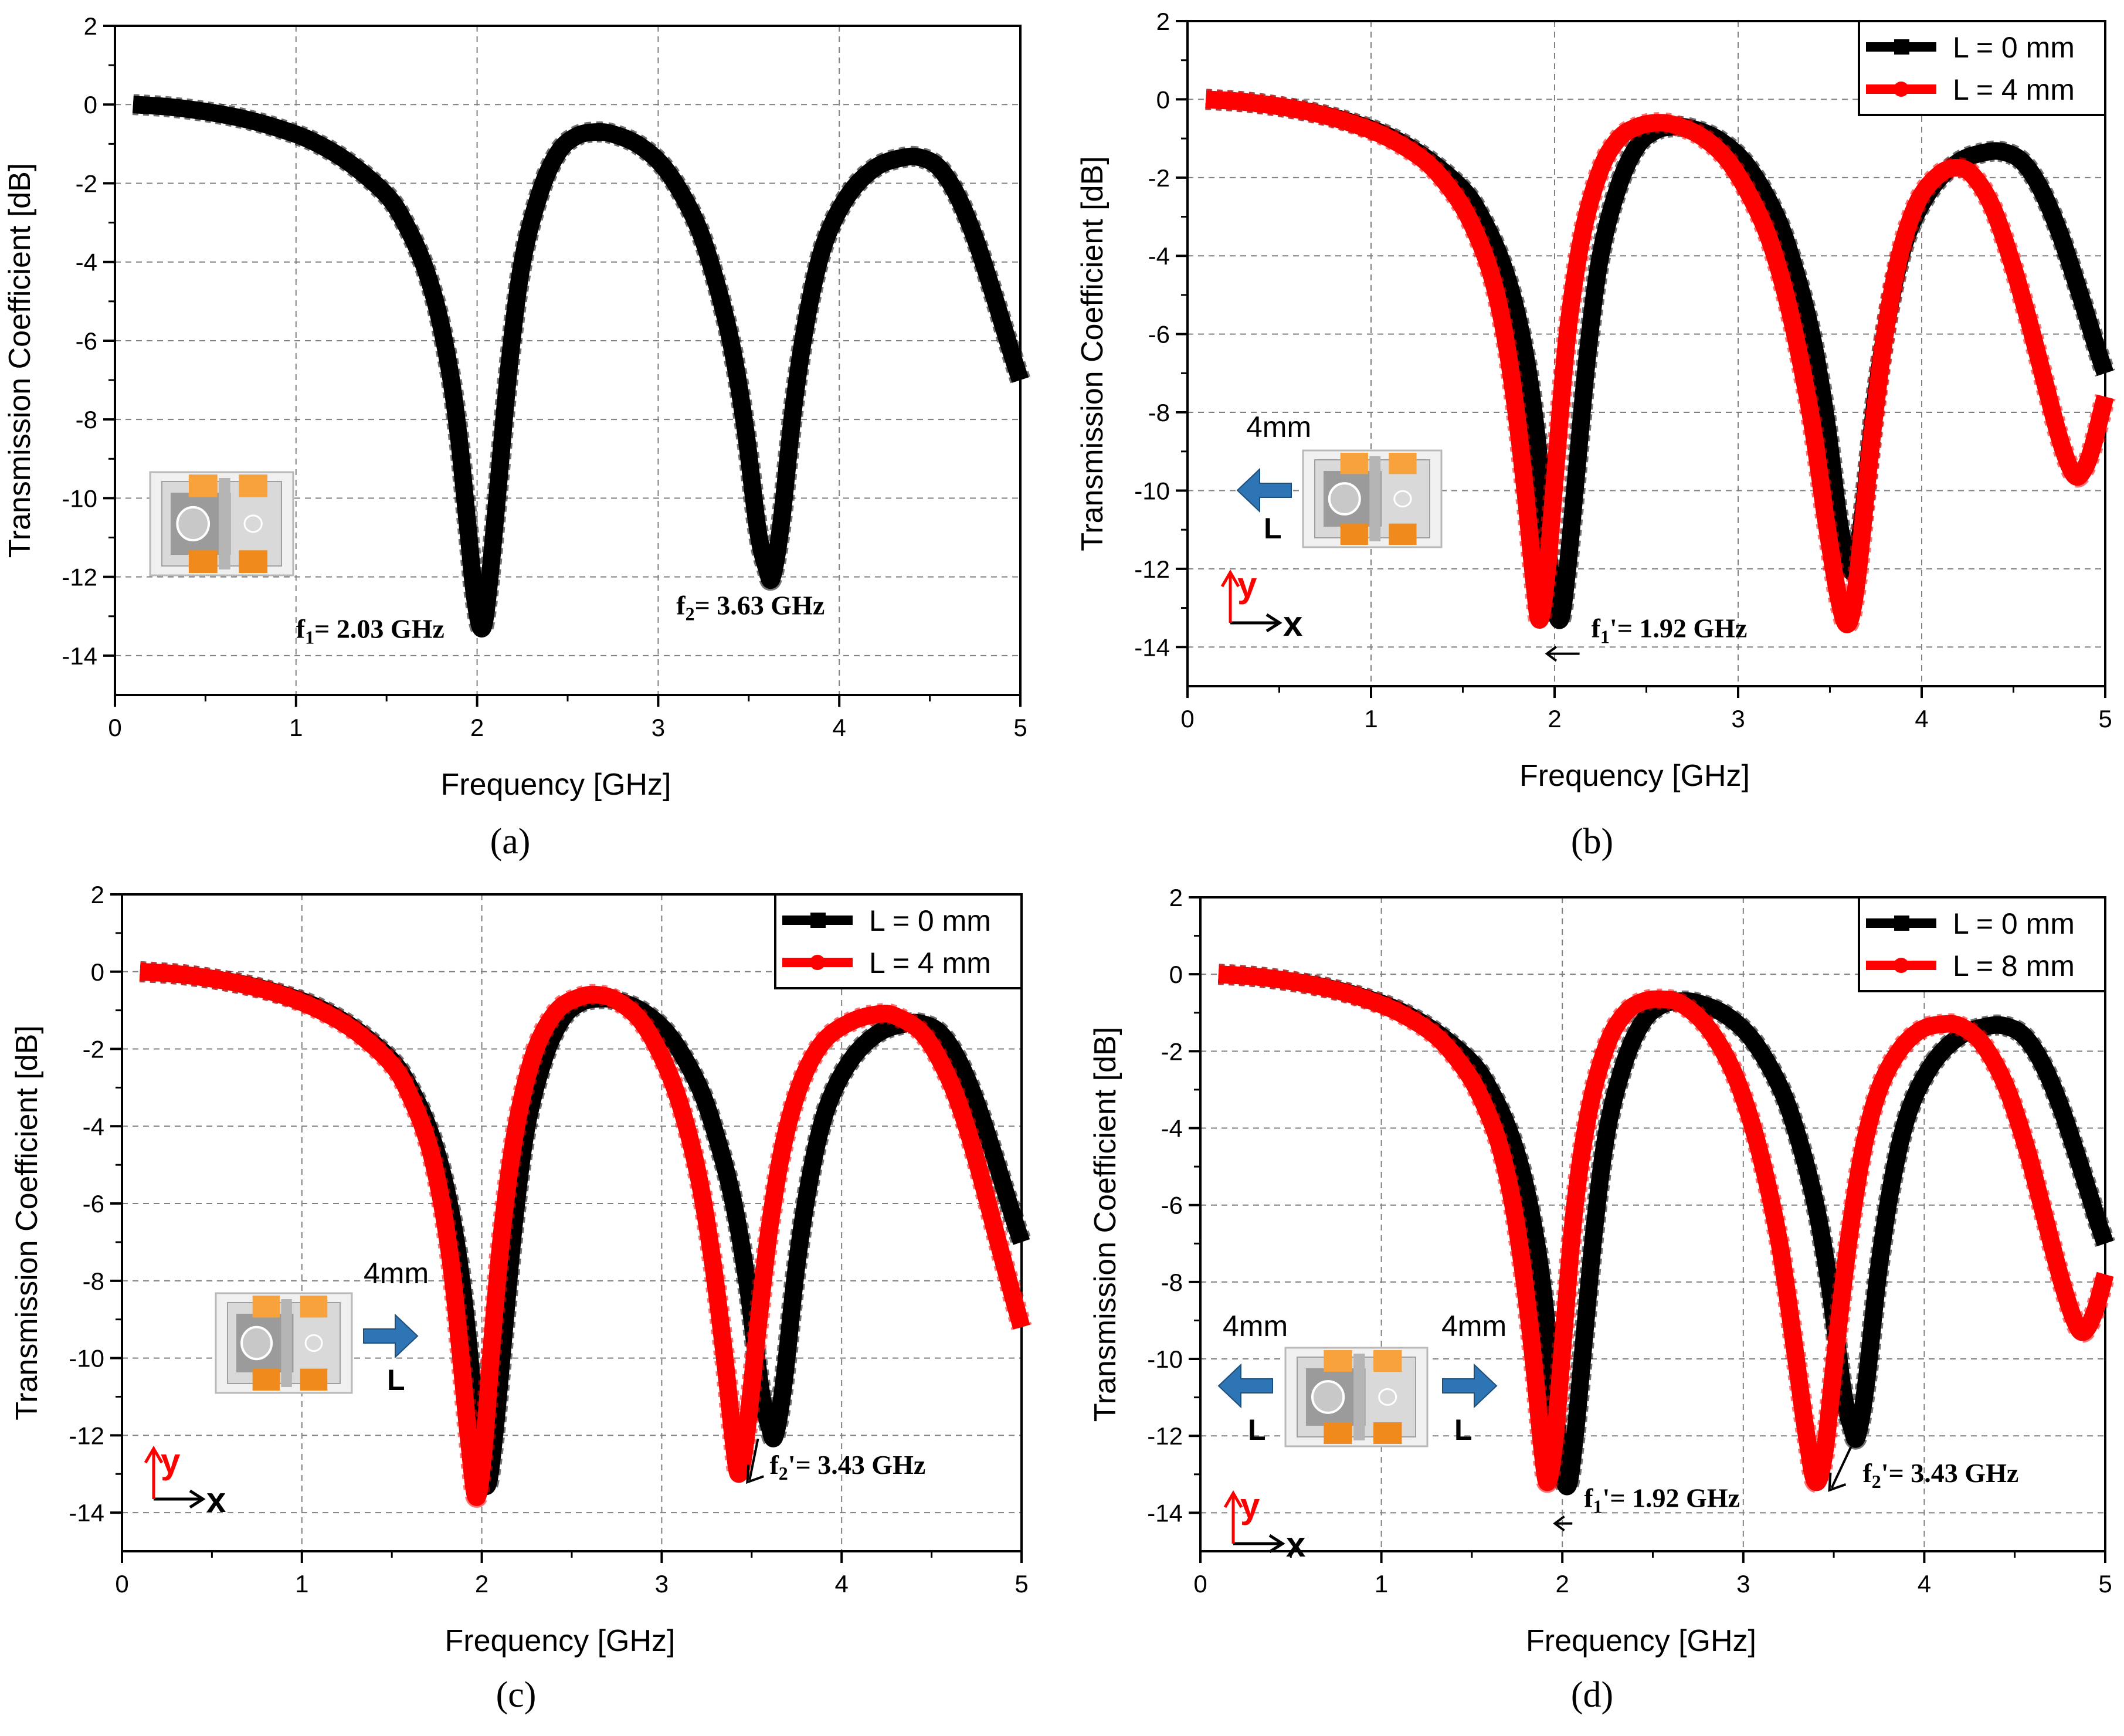 Image resolution: width=2124 pixels, height=1736 pixels. I want to click on arrow-left-icon, so click(1264, 490).